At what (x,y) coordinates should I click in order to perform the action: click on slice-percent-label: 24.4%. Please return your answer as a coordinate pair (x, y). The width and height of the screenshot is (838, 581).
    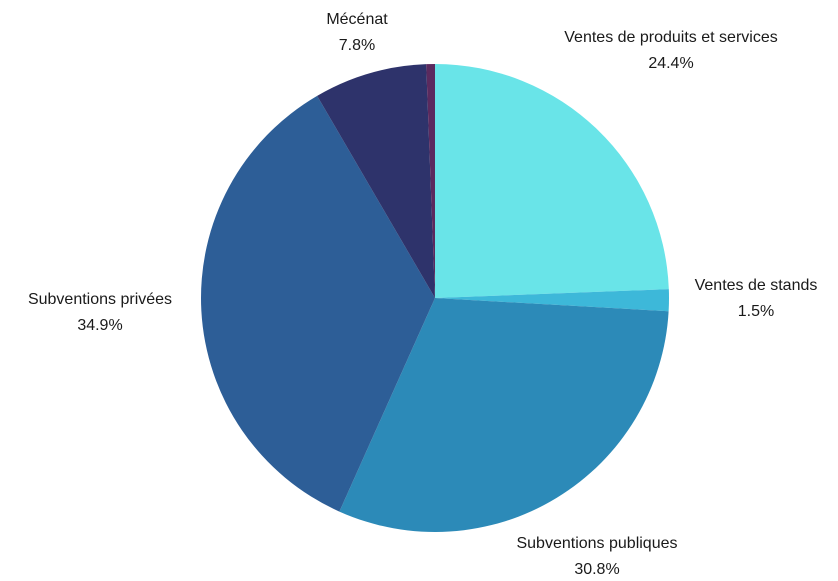
    Looking at the image, I should click on (670, 63).